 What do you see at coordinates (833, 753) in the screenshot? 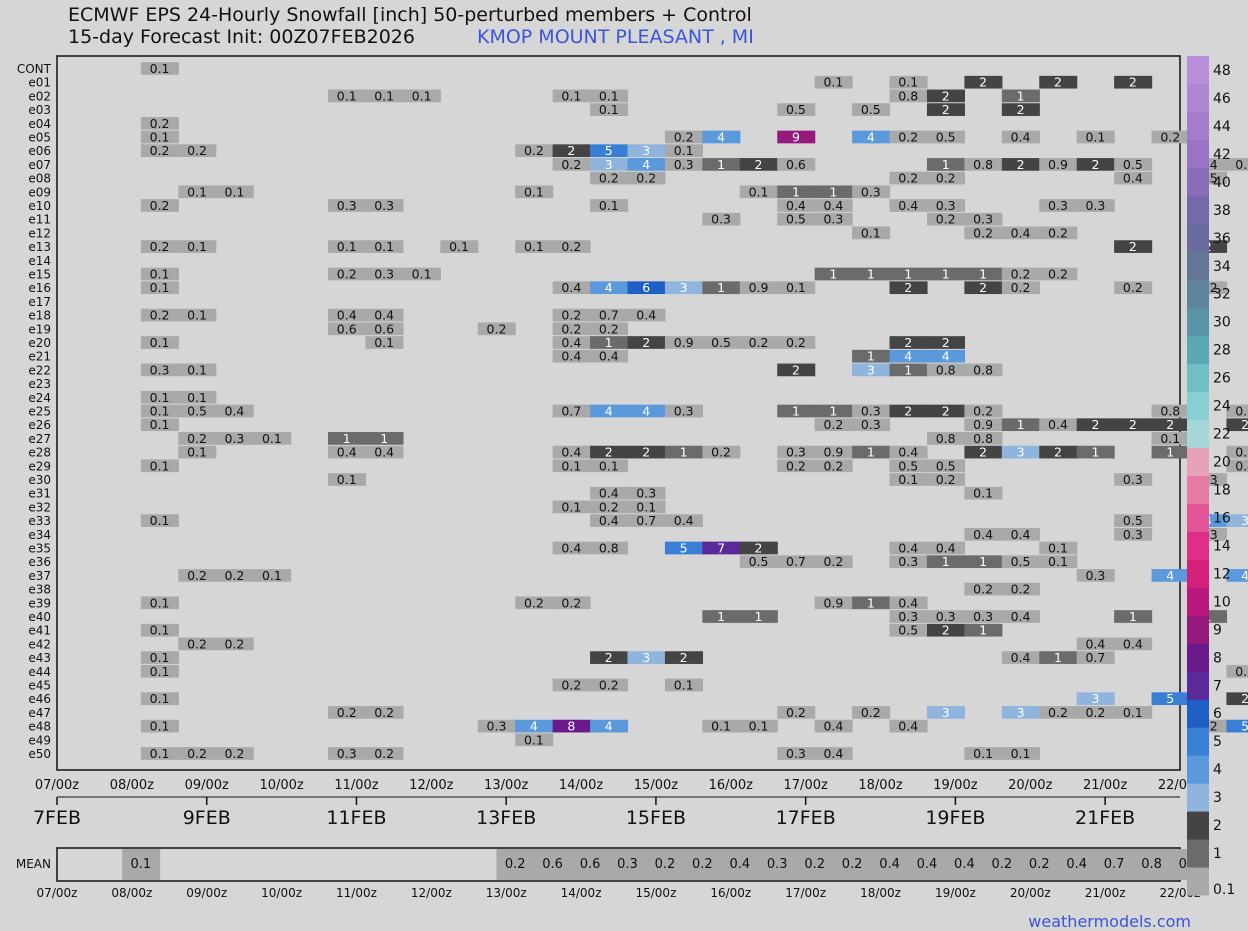
I see `cell-value-e50-20: 0.4` at bounding box center [833, 753].